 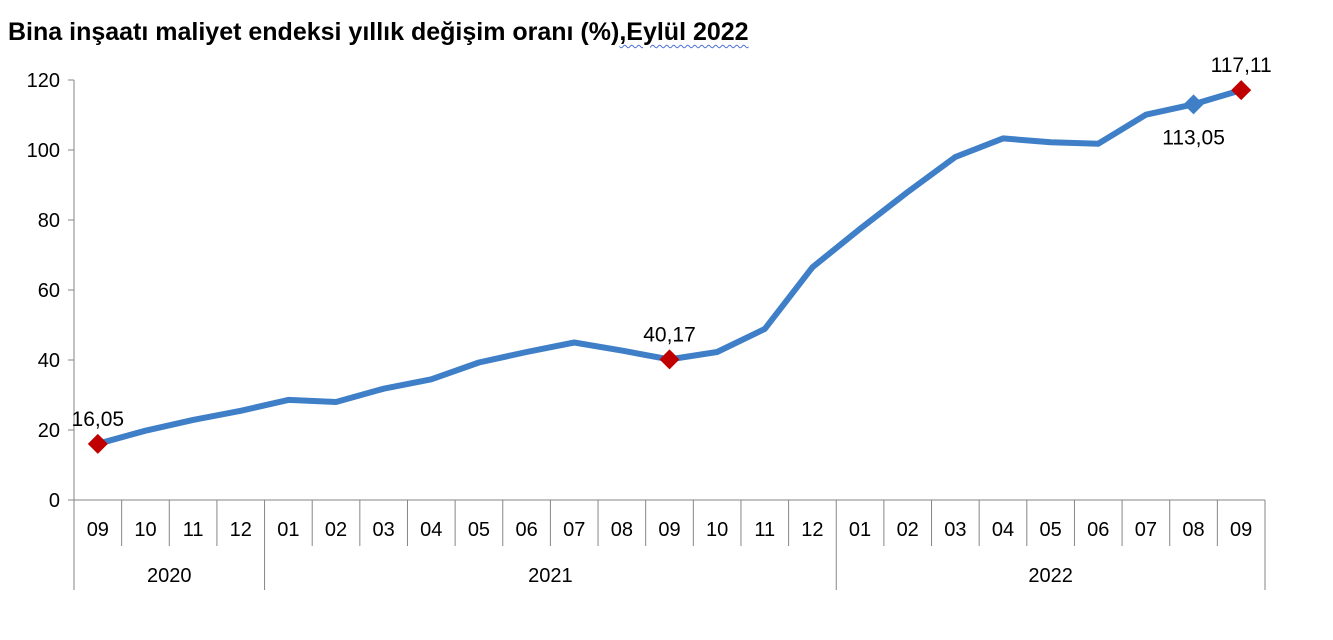 I want to click on y-tick-labels: 0 20 40 60 80 100 120, so click(x=43, y=291).